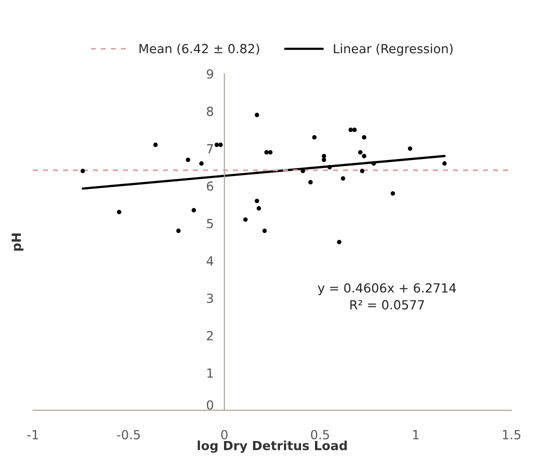 This screenshot has height=461, width=550. Describe the element at coordinates (210, 111) in the screenshot. I see `y-tick-label: 8` at that location.